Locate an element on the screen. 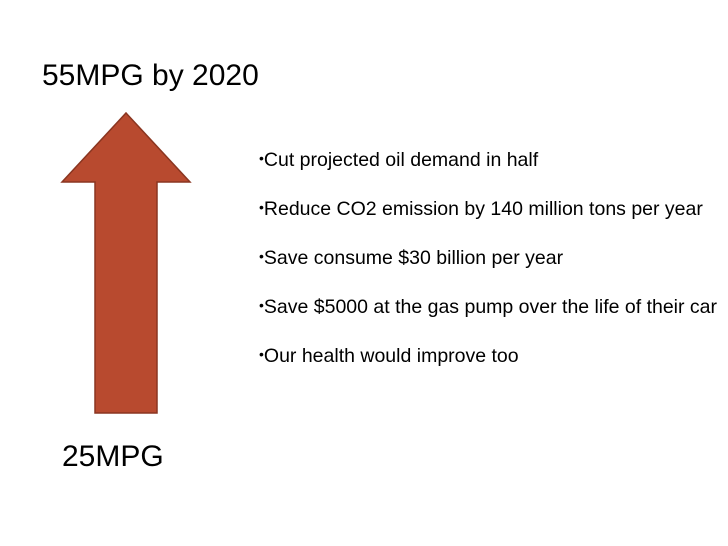 This screenshot has height=546, width=728. list-item: •Cut projected oil demand in half is located at coordinates (490, 159).